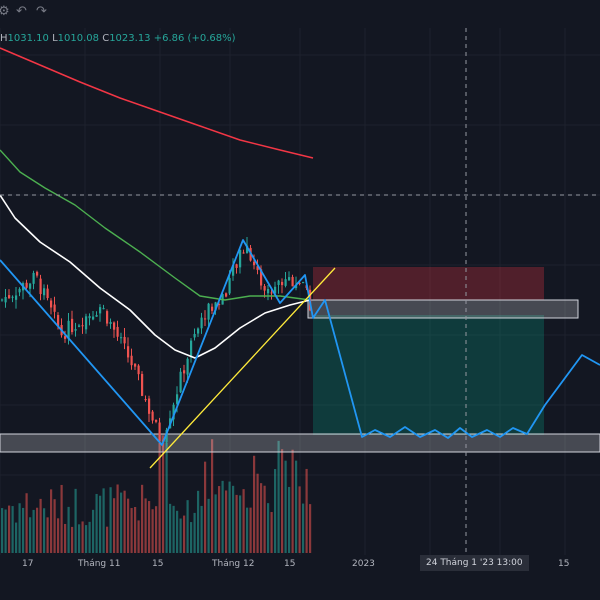  I want to click on settings-icon: ⚙, so click(5, 11).